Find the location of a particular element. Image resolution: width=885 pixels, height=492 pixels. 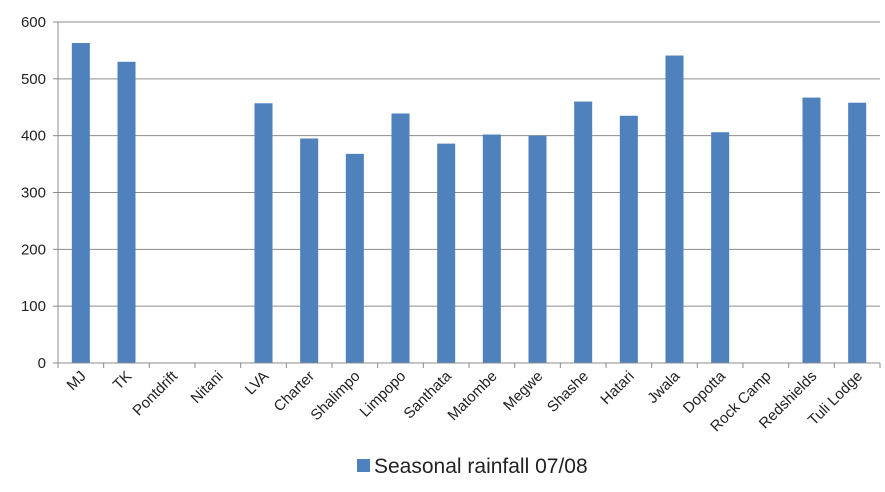

y-tick-label: 200 is located at coordinates (33, 249).